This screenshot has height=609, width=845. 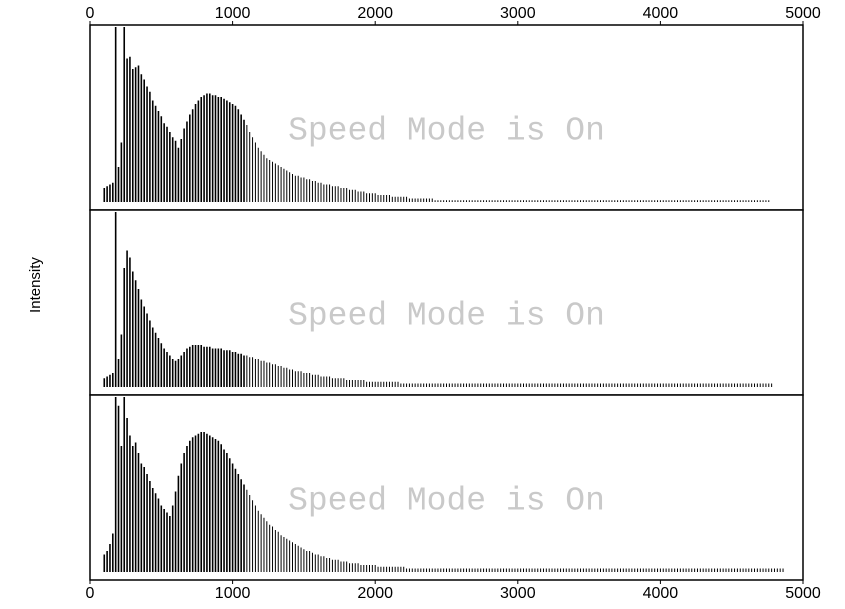 What do you see at coordinates (803, 13) in the screenshot?
I see `x-tick-label-top: 5000` at bounding box center [803, 13].